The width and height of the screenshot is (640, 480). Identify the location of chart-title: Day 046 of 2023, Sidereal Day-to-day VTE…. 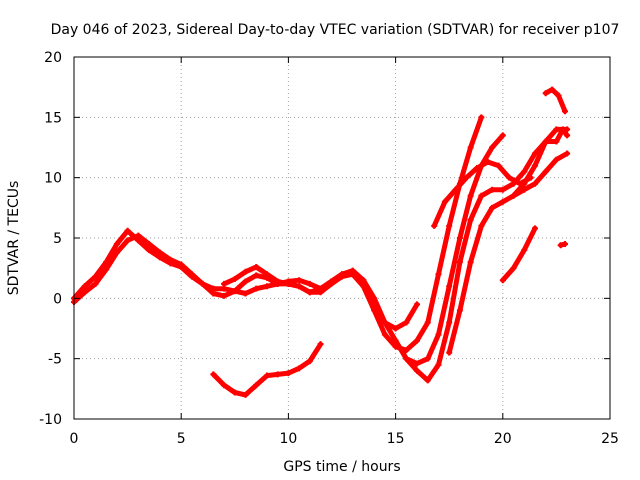
(335, 30).